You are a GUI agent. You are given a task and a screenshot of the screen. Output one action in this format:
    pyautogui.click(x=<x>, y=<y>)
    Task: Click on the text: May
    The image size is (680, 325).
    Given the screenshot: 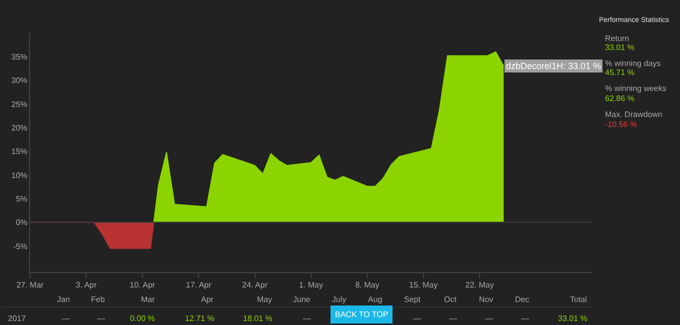 What is the action you would take?
    pyautogui.click(x=264, y=299)
    